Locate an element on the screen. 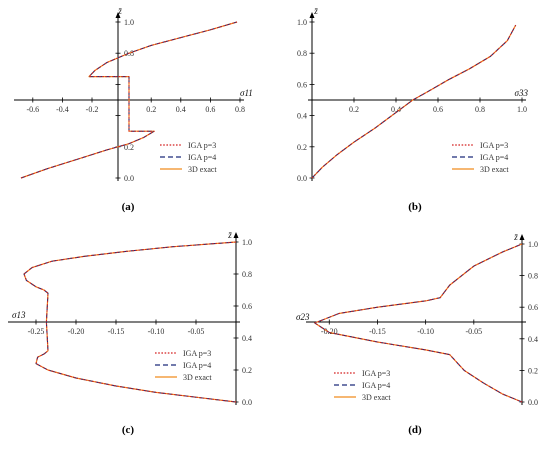 The width and height of the screenshot is (550, 450). x-axis-label: σ13 is located at coordinates (19, 315).